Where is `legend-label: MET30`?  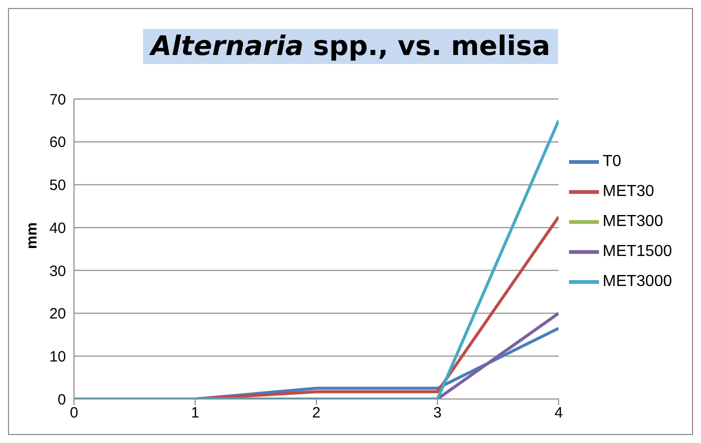
legend-label: MET30 is located at coordinates (628, 191).